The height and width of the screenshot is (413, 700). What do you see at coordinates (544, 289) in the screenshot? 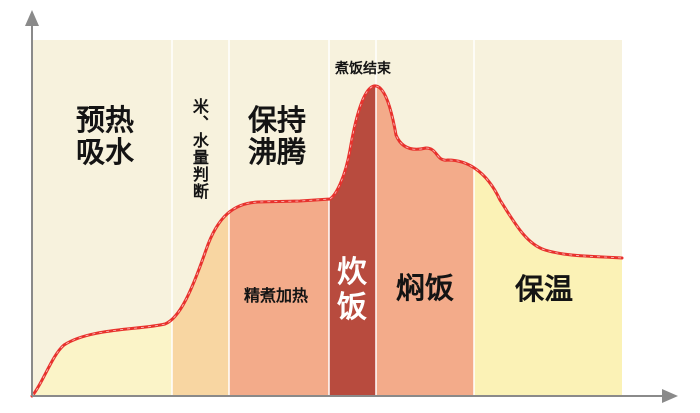
I see `phase-label-keep-warm: 保温` at bounding box center [544, 289].